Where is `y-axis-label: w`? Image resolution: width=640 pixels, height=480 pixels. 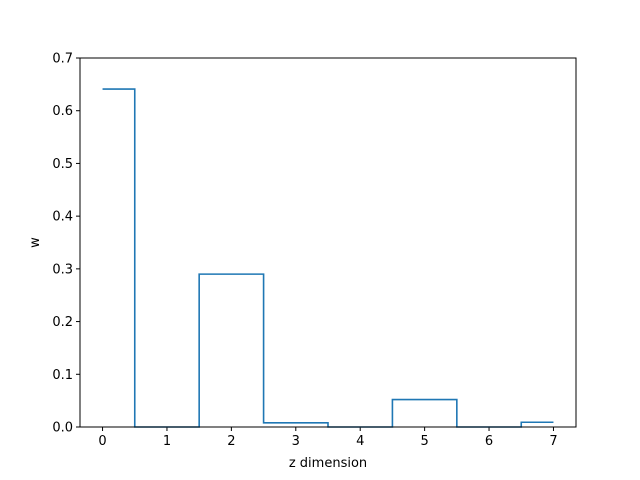 y-axis-label: w is located at coordinates (35, 242).